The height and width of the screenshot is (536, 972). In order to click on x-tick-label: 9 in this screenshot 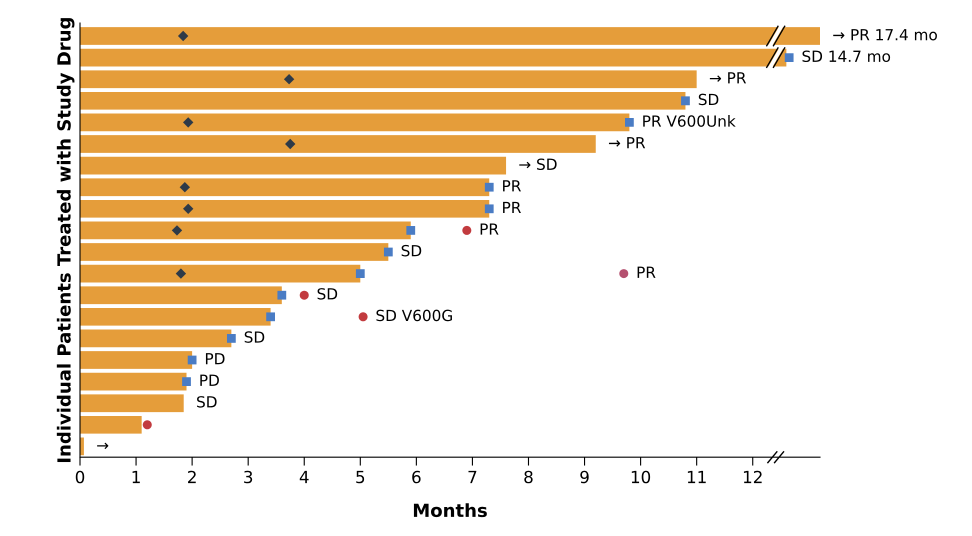, I will do `click(584, 477)`.